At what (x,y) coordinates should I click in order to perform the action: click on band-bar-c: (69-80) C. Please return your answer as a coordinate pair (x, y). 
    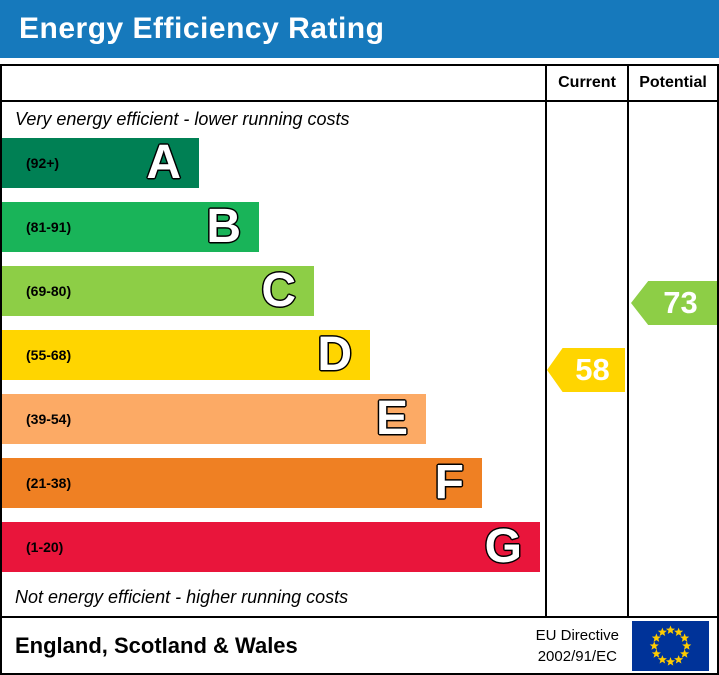
    Looking at the image, I should click on (158, 291).